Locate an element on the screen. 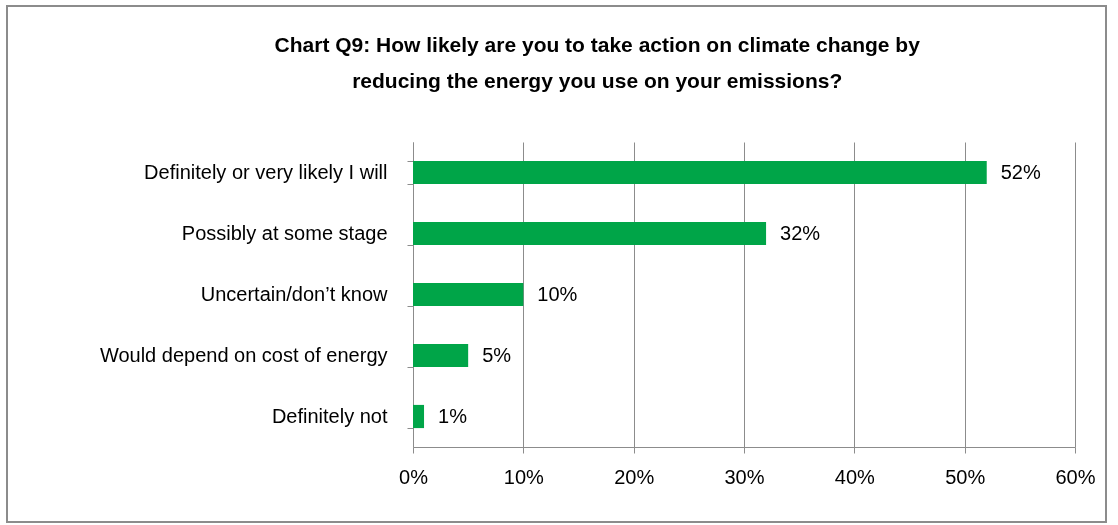 This screenshot has height=525, width=1118. x-tick-label: 10% is located at coordinates (524, 476).